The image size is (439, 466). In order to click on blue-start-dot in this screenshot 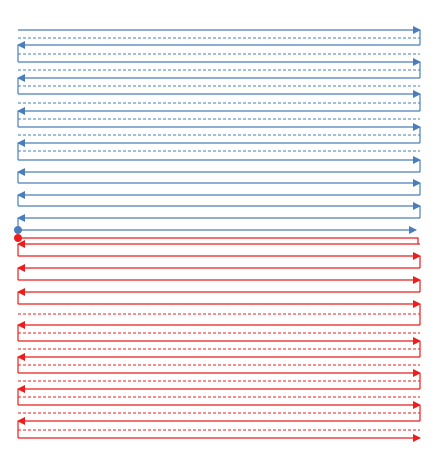, I will do `click(18, 230)`.